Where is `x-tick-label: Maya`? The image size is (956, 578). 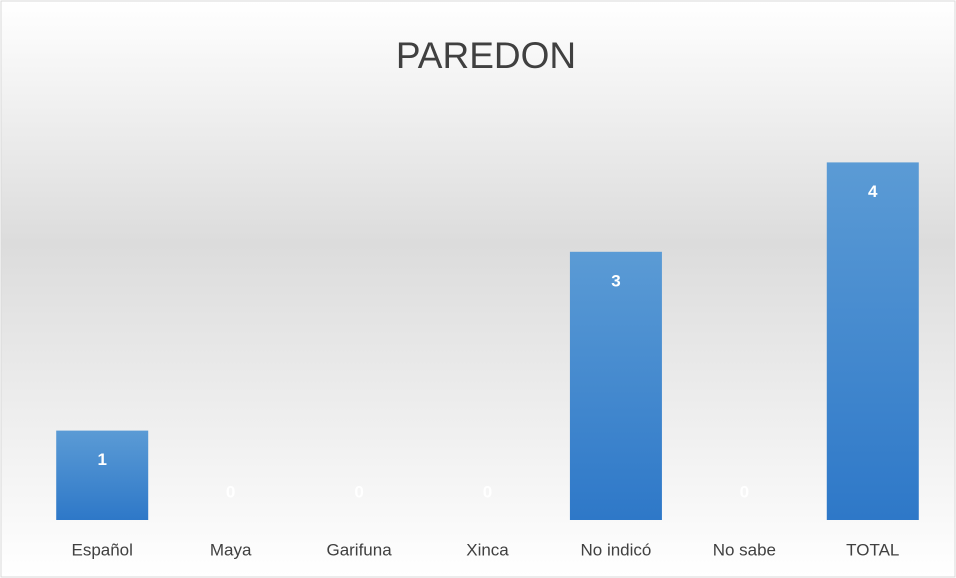
x-tick-label: Maya is located at coordinates (231, 549).